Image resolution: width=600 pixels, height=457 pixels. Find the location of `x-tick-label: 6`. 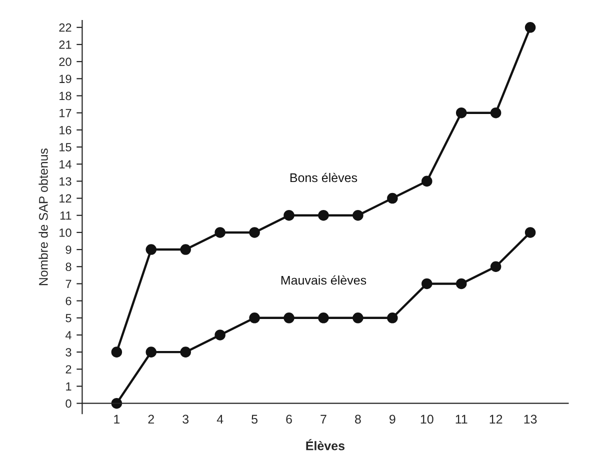

x-tick-label: 6 is located at coordinates (289, 419).